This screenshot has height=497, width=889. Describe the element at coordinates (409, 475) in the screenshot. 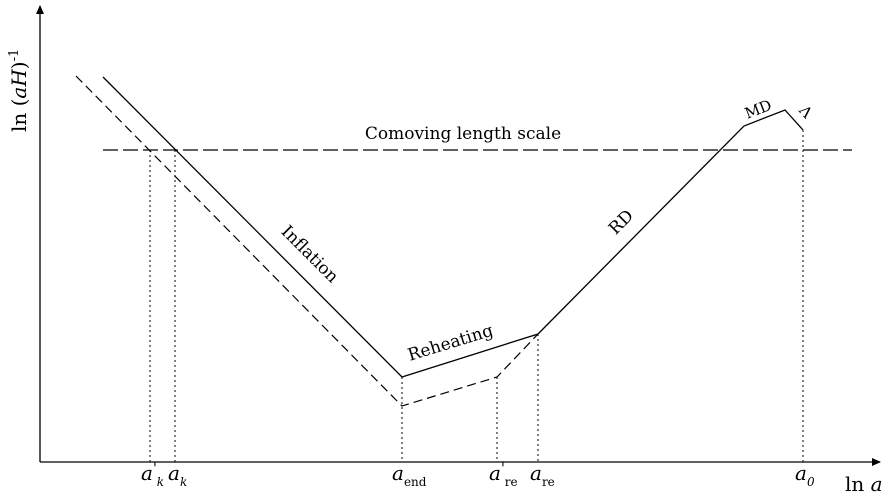

I see `tick-a-end: aend` at that location.